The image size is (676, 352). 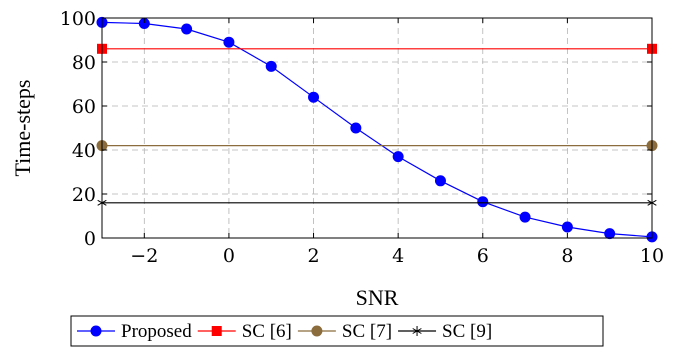 I want to click on y-tick-label: 100, so click(x=78, y=19).